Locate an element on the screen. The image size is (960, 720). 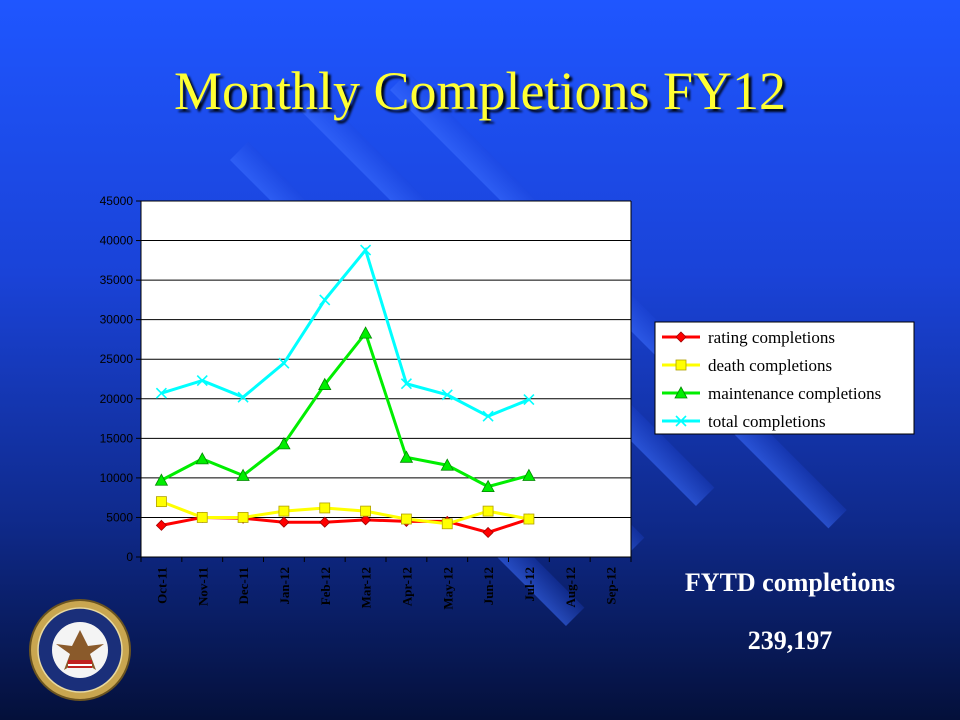
x-tick-label: Jan-12 is located at coordinates (284, 586).